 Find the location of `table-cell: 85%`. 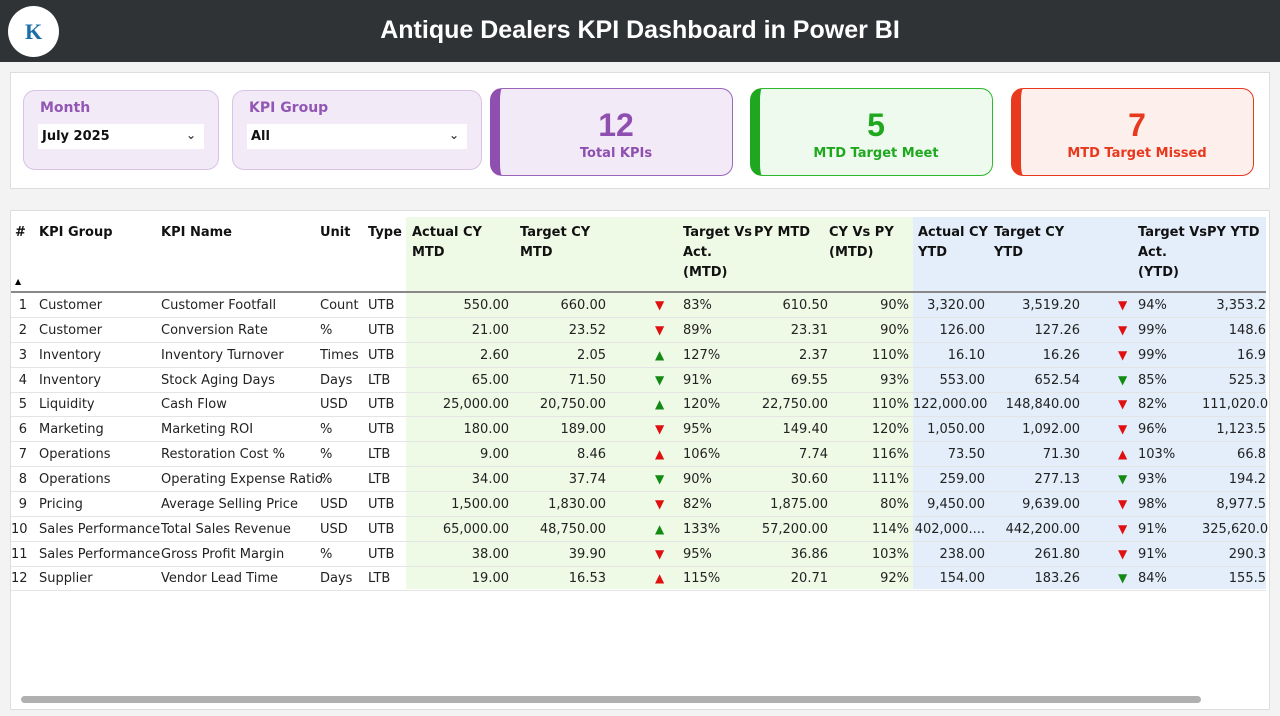

table-cell: 85% is located at coordinates (1152, 380).